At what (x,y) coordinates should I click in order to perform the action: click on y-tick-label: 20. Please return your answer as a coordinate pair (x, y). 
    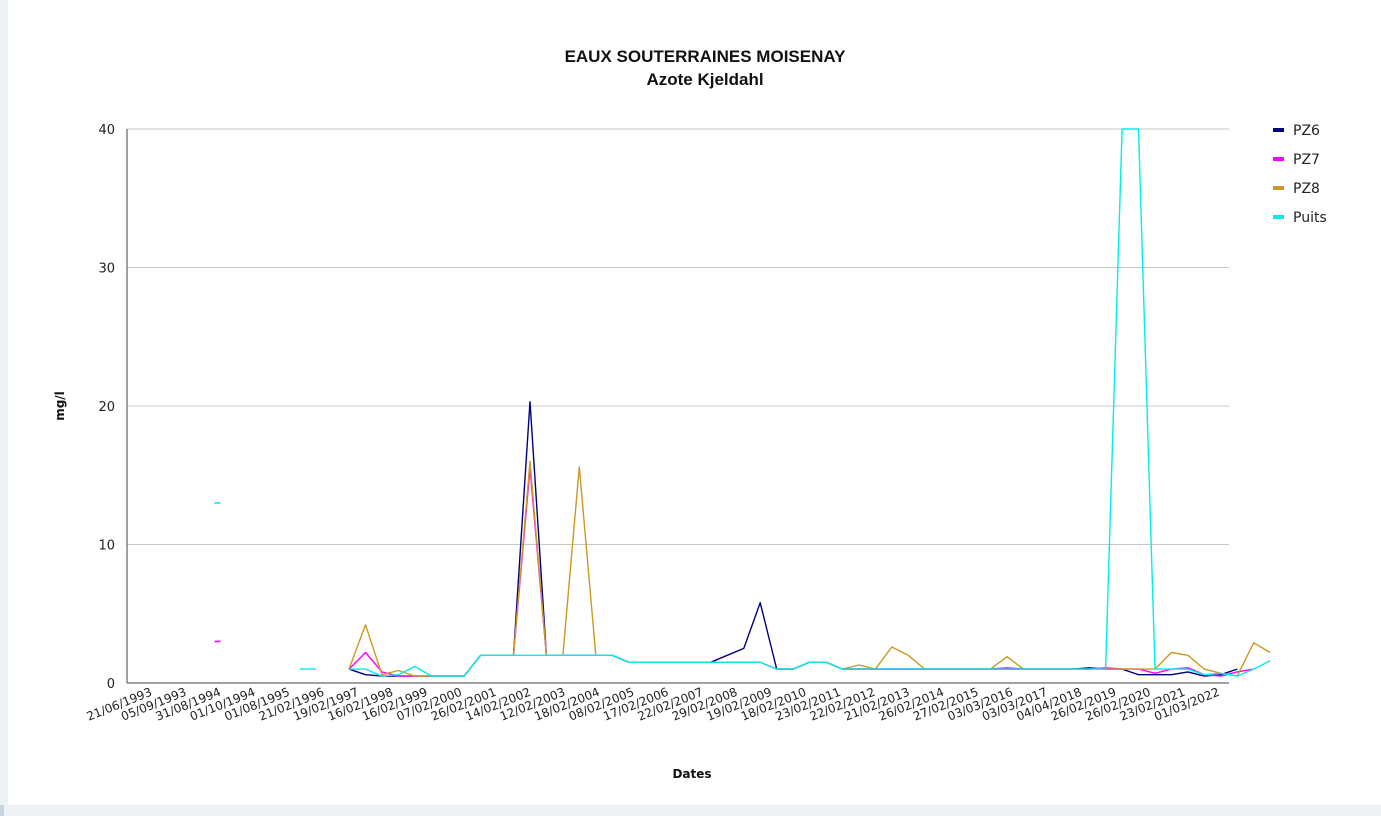
    Looking at the image, I should click on (106, 407).